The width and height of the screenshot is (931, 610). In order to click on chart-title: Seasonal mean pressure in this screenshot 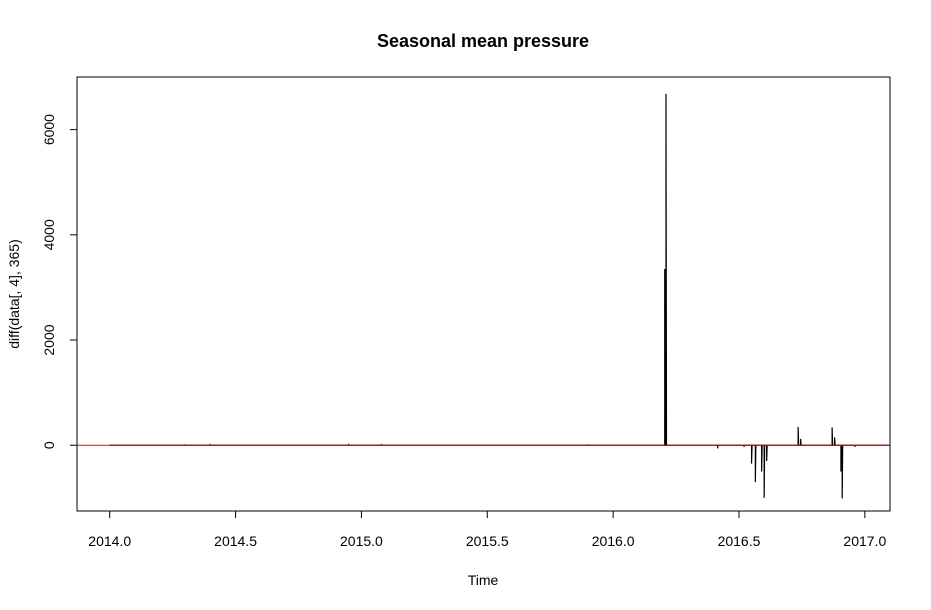, I will do `click(483, 41)`.